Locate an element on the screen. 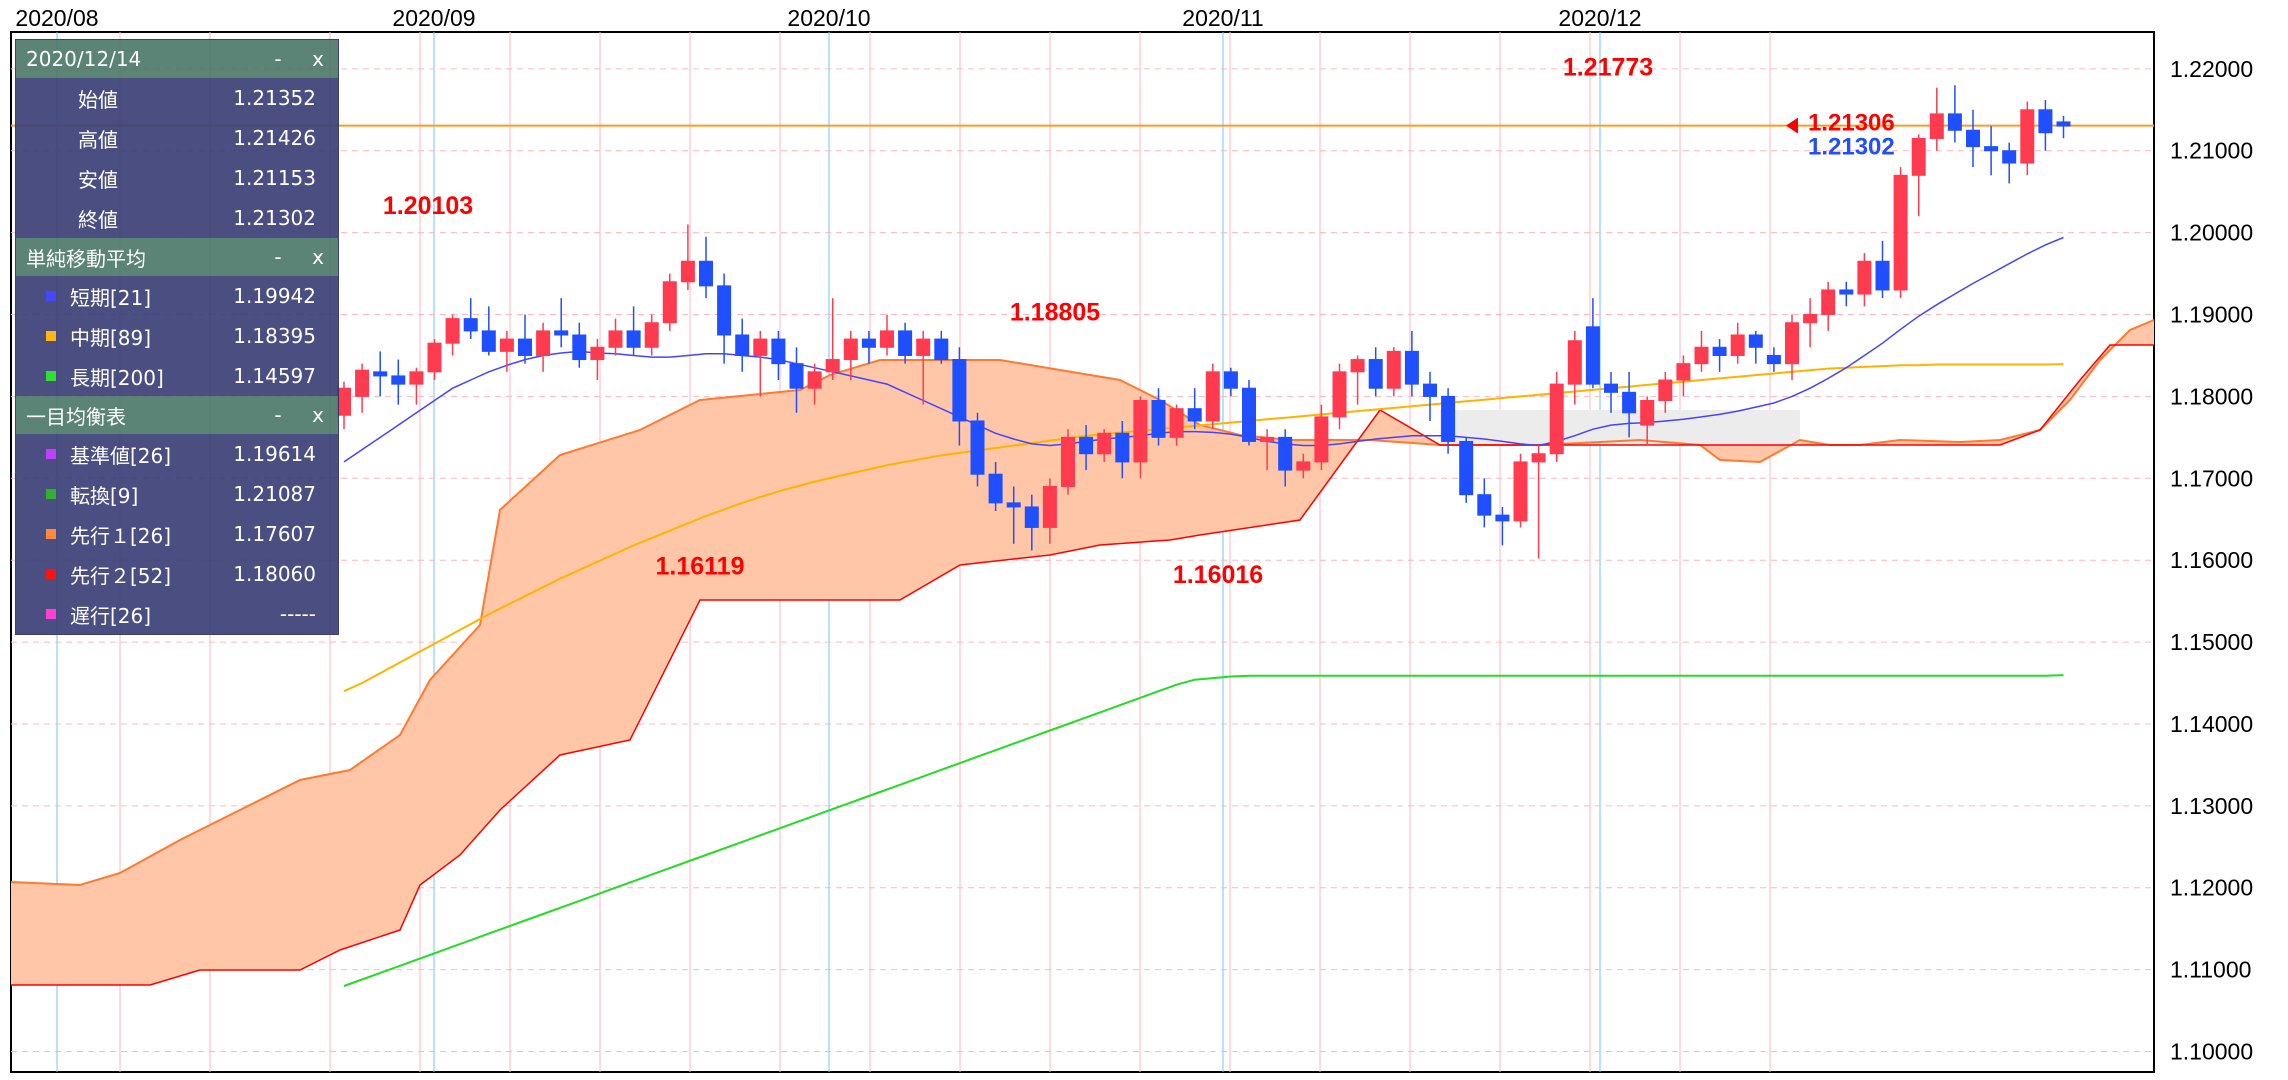 The height and width of the screenshot is (1080, 2288). ohlc-row: 安値 1.21153 is located at coordinates (197, 179).